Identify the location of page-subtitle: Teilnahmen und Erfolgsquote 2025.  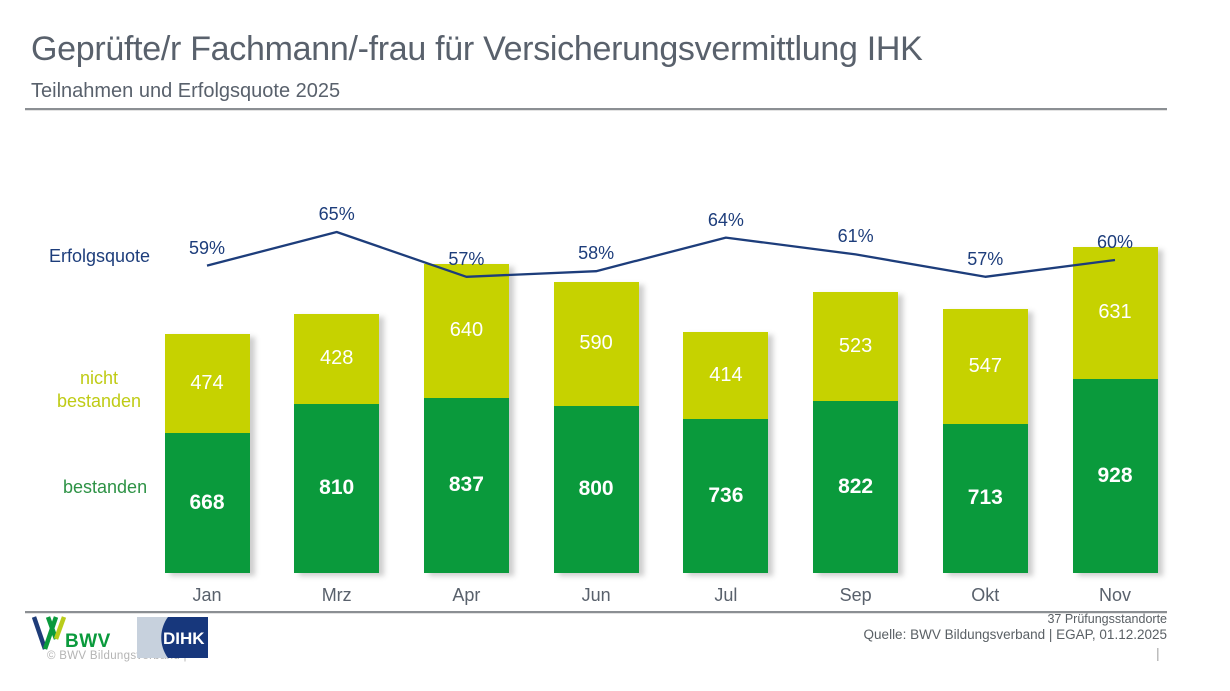
(186, 91).